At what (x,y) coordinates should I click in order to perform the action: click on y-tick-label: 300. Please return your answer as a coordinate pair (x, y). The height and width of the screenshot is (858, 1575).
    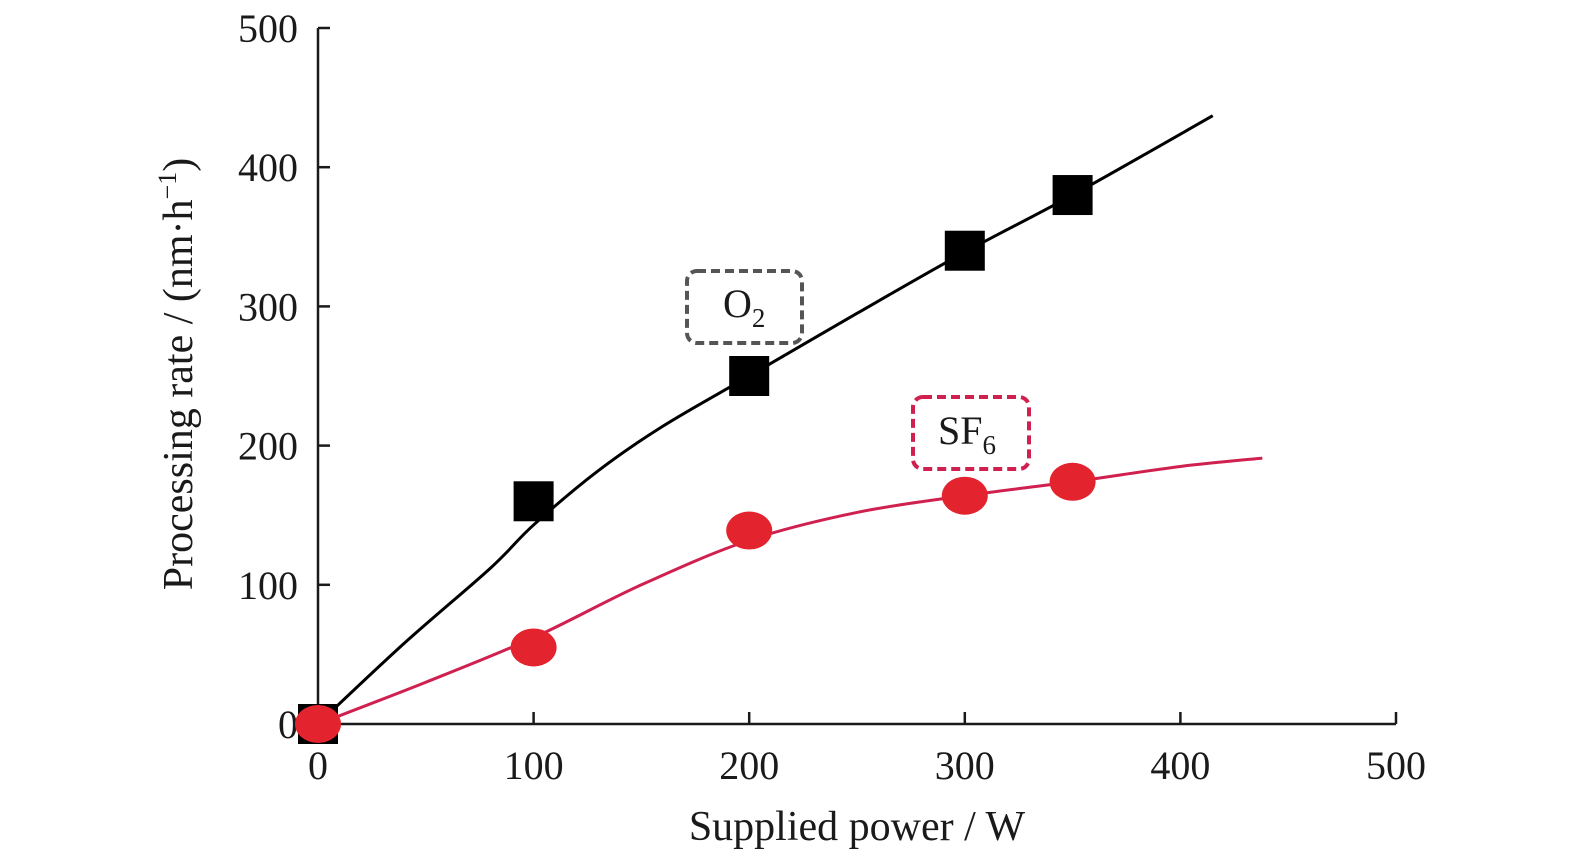
    Looking at the image, I should click on (268, 306).